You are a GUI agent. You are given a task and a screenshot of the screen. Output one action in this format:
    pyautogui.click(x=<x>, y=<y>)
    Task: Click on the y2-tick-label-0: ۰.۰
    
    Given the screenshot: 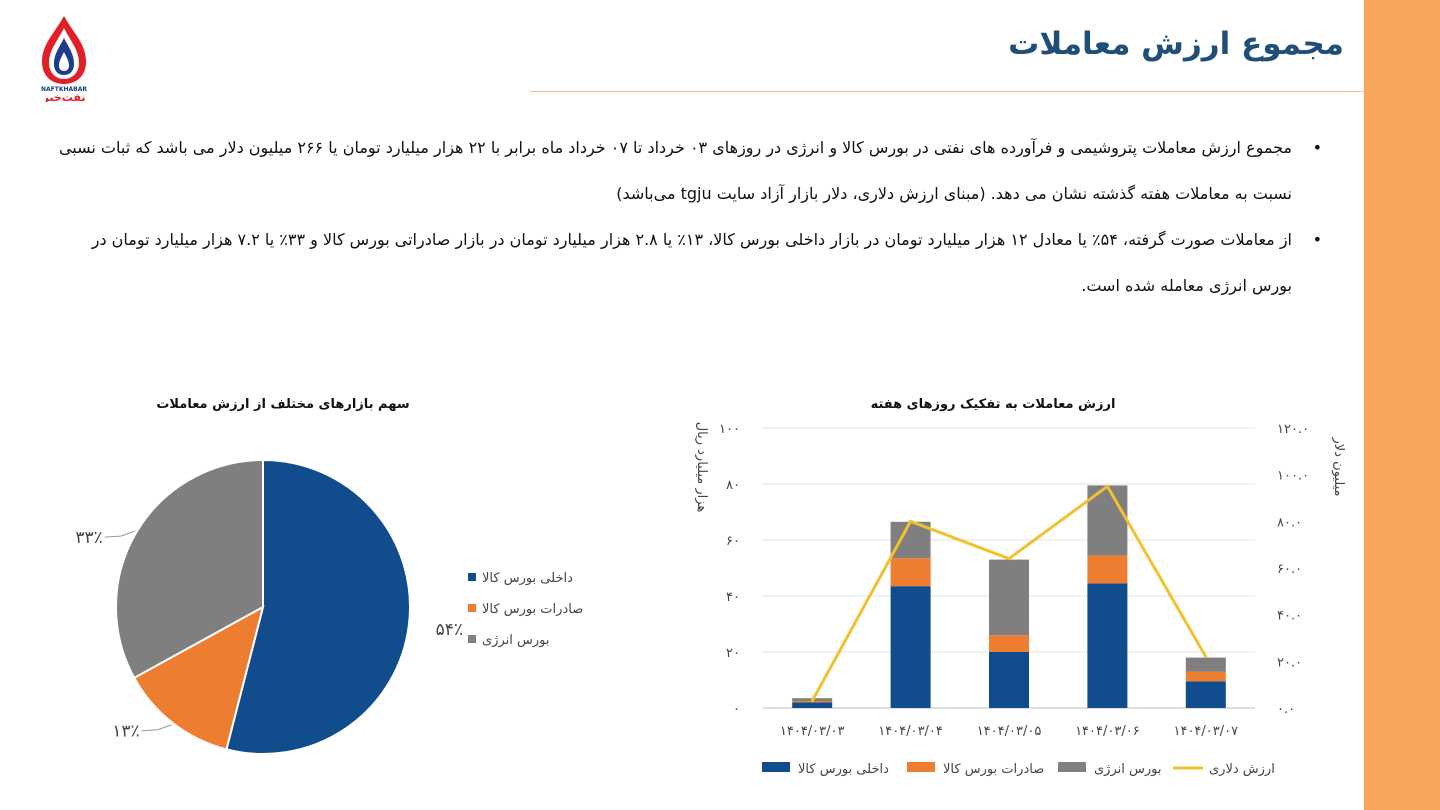 What is the action you would take?
    pyautogui.click(x=1286, y=709)
    